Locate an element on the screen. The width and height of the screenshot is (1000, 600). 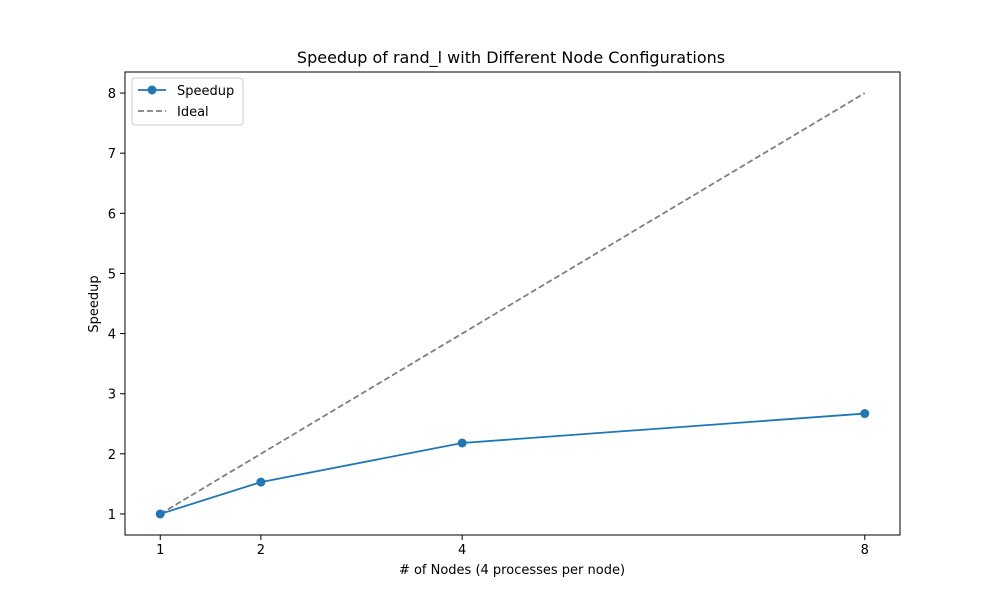
y-tick-label: 8 is located at coordinates (112, 94).